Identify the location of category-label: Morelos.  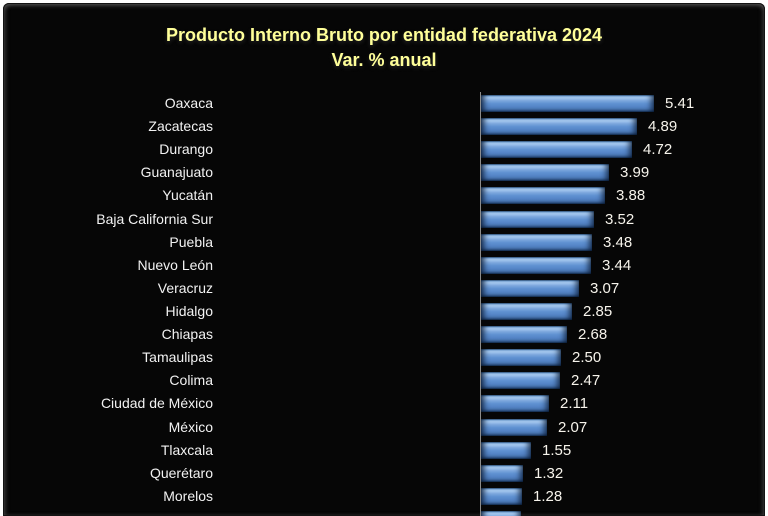
(188, 495).